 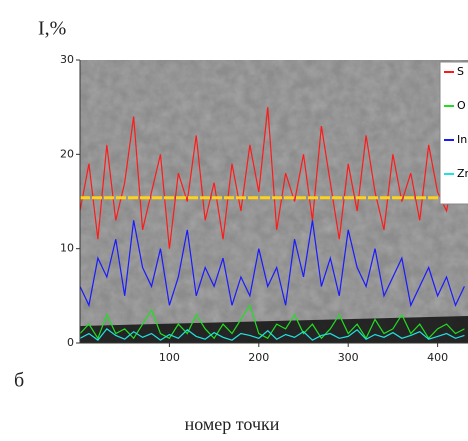 I want to click on legend: S O In Zr, so click(x=453, y=133).